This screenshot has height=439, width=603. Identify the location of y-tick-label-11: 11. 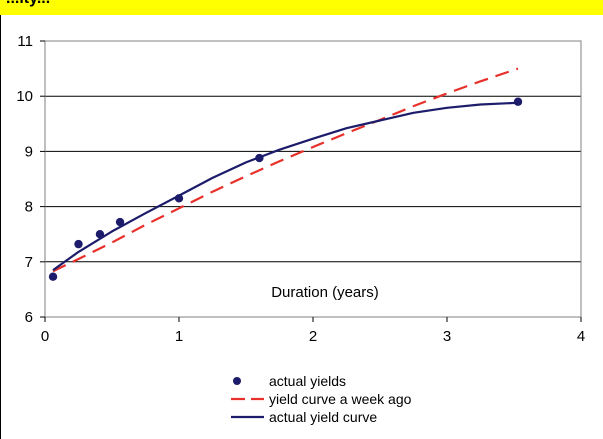
(25, 41).